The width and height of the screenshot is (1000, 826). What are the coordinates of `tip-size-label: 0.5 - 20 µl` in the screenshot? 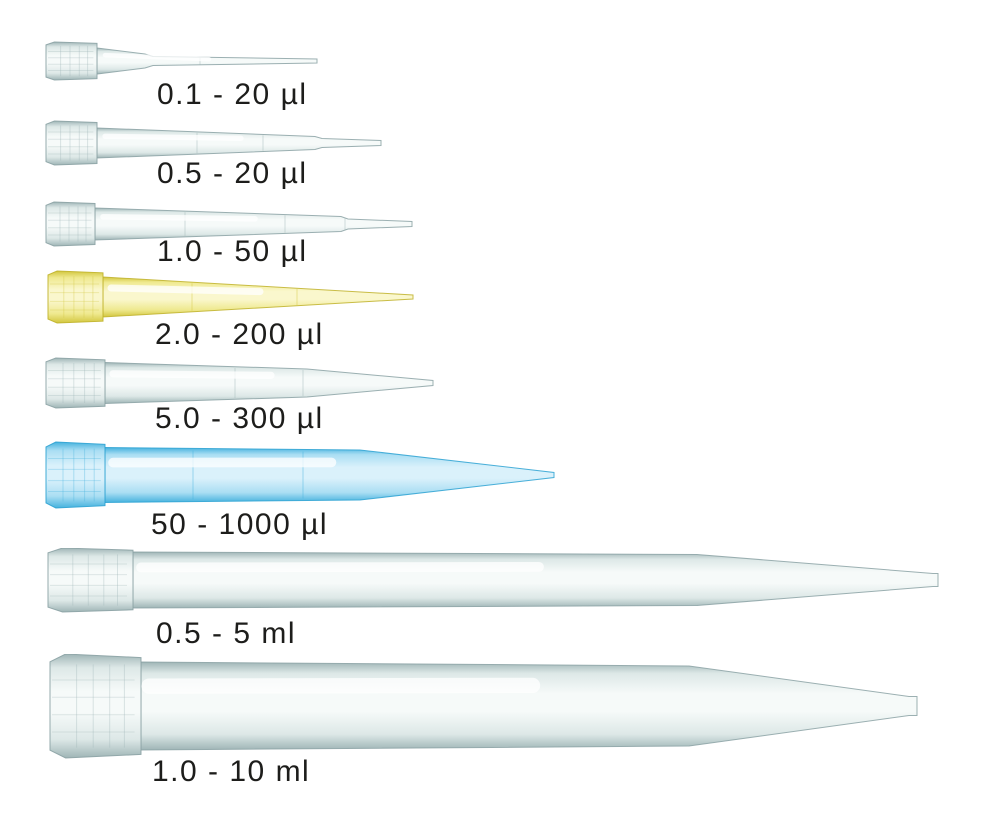 It's located at (232, 173).